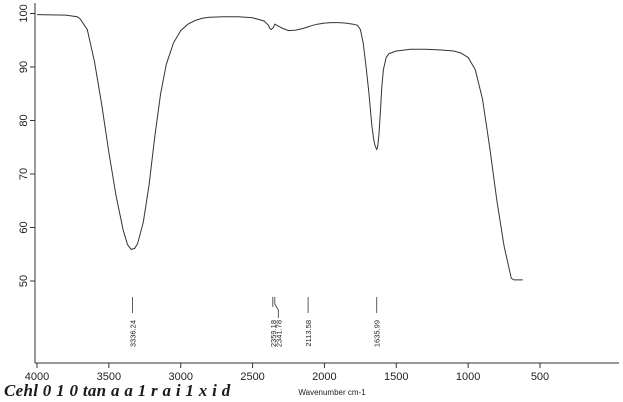 This screenshot has width=623, height=402. I want to click on x-tick-label: 500, so click(540, 377).